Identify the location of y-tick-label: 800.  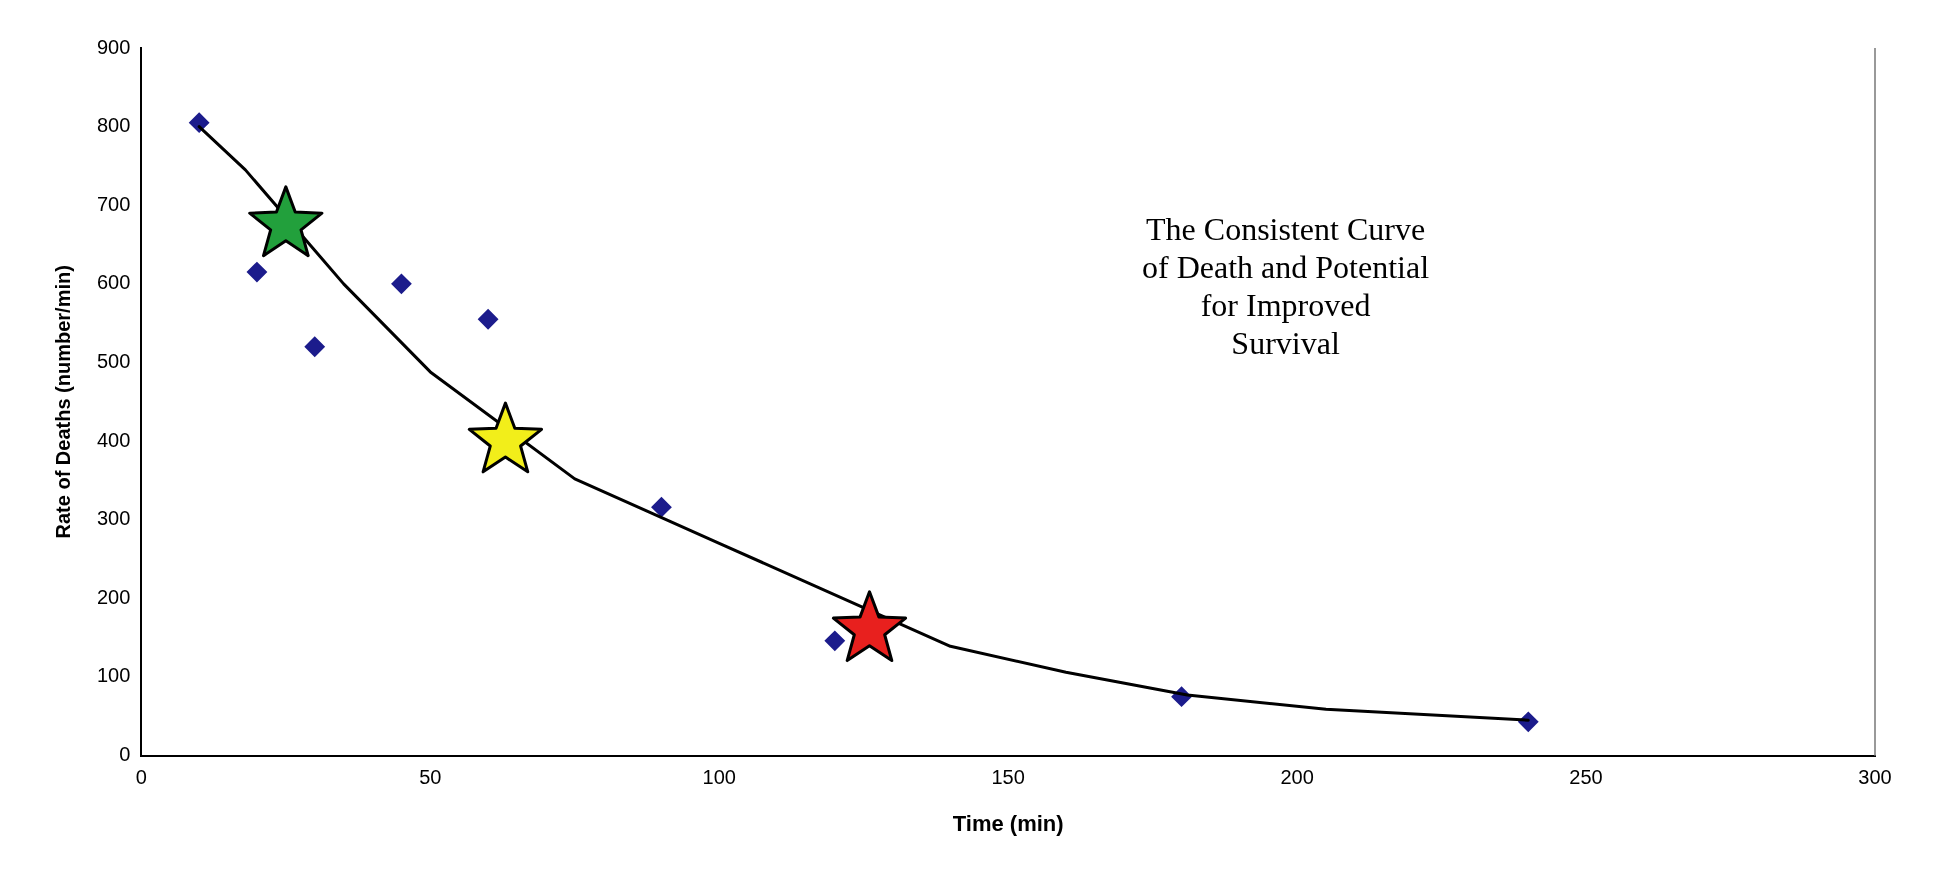
(113, 125).